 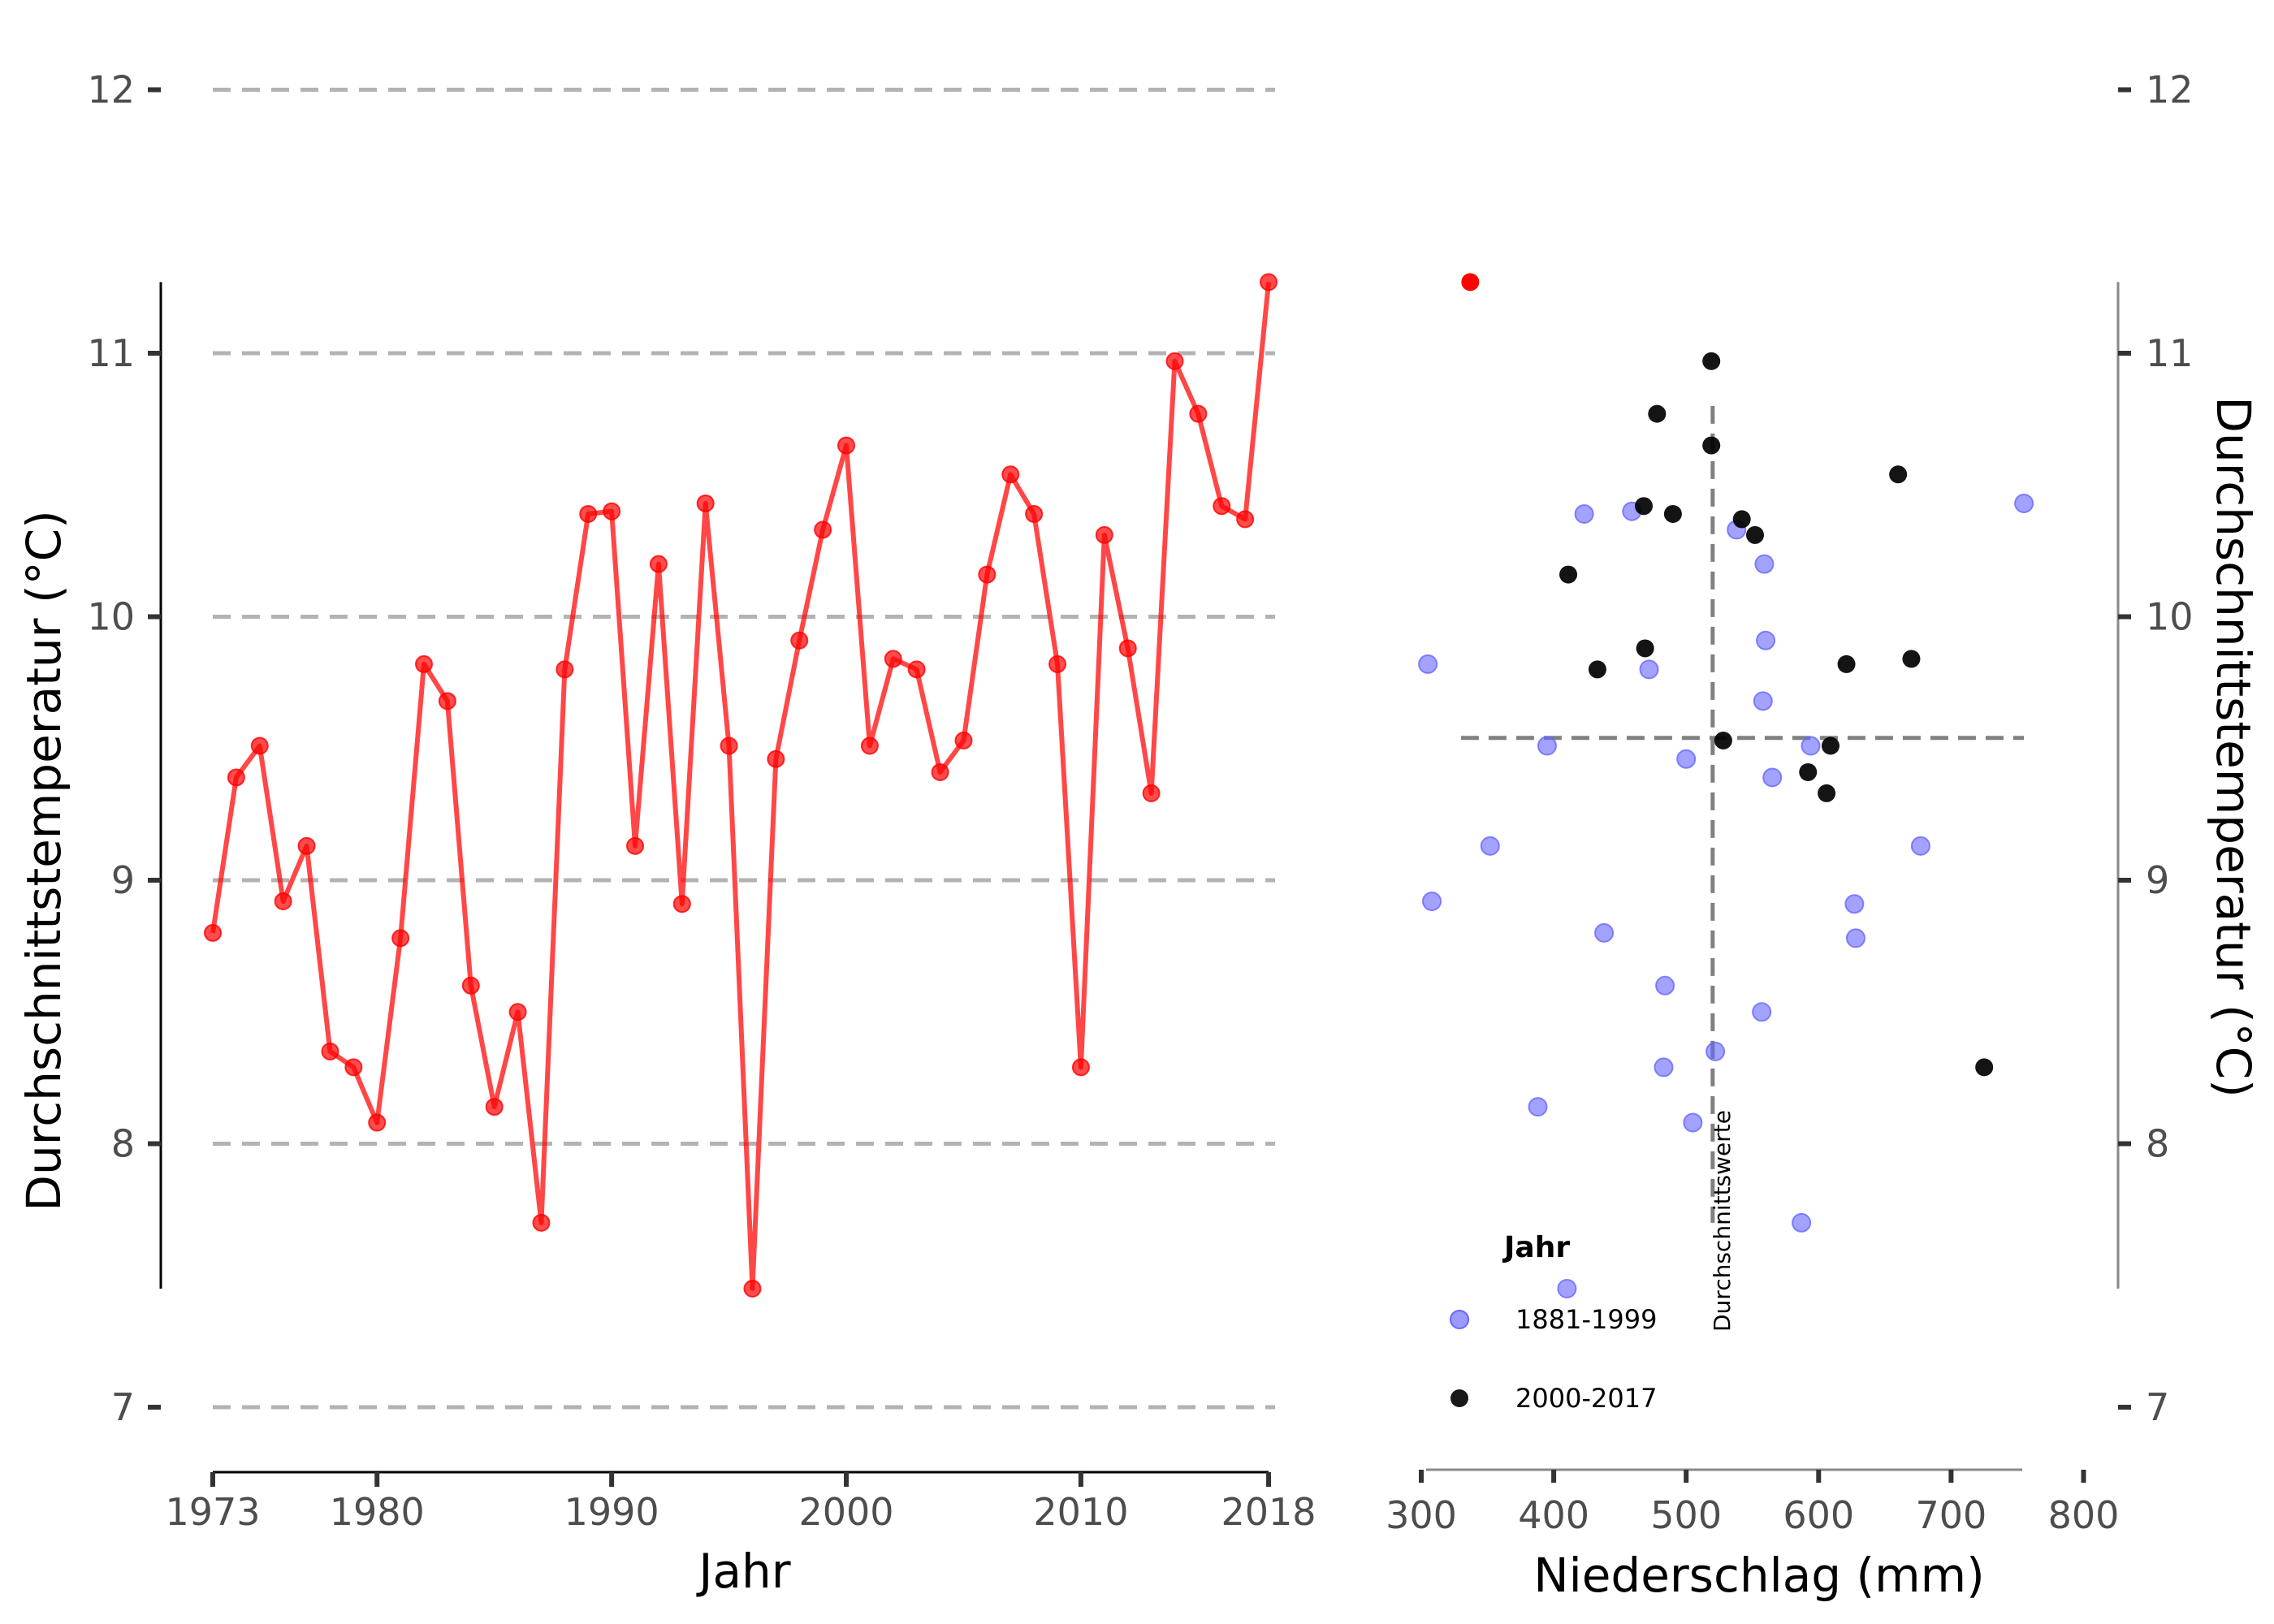 What do you see at coordinates (2158, 880) in the screenshot?
I see `right-y-tick-label: 9` at bounding box center [2158, 880].